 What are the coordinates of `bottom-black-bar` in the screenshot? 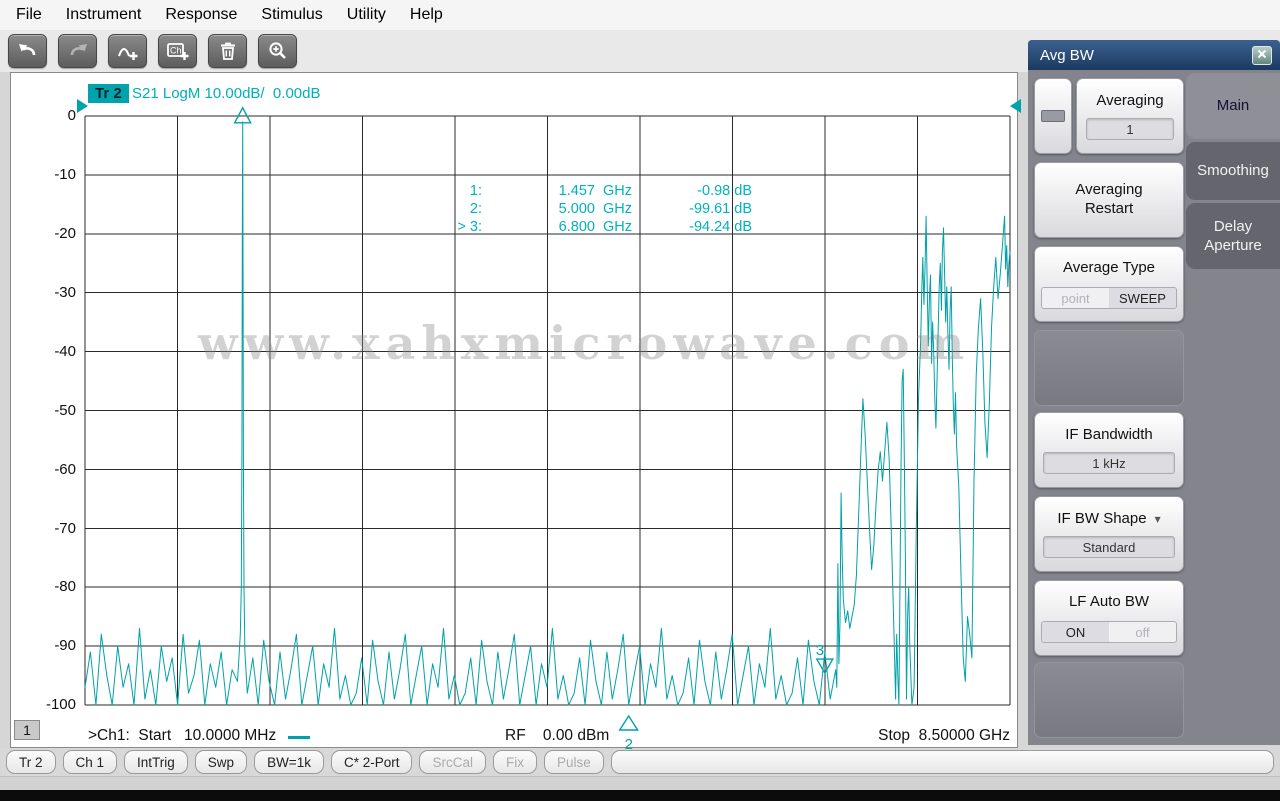 It's located at (640, 795).